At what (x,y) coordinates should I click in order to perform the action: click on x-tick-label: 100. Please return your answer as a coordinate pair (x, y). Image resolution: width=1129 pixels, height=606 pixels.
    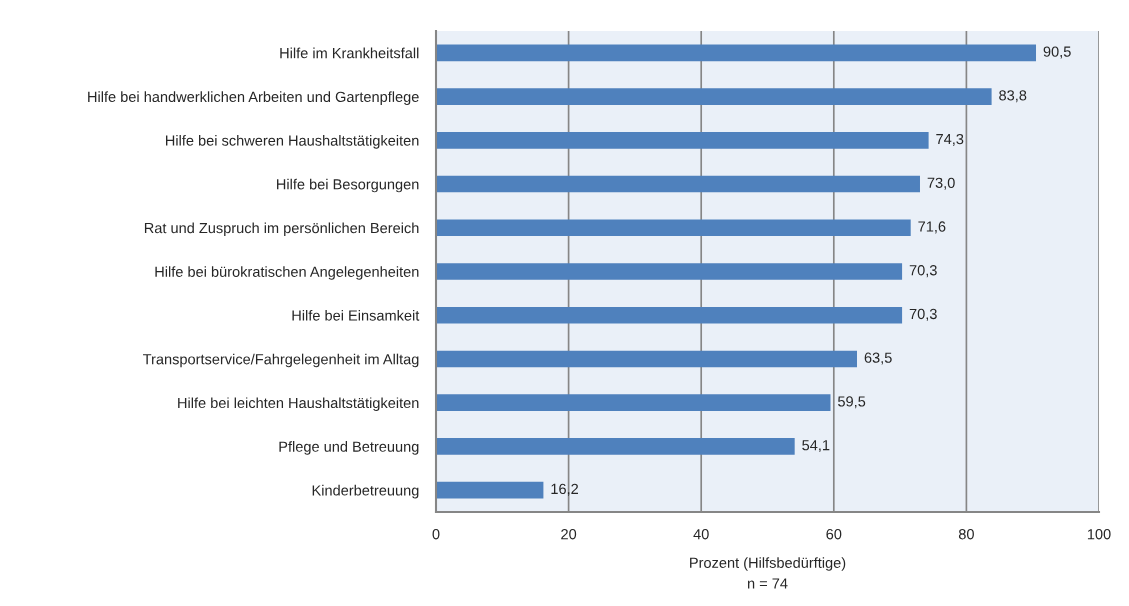
    Looking at the image, I should click on (1099, 534).